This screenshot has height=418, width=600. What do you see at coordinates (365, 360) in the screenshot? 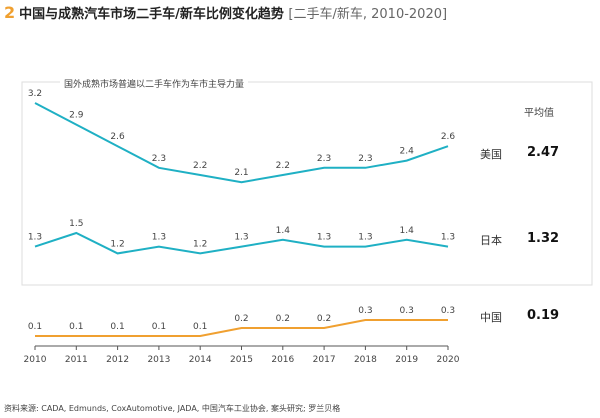
I see `x-tick-label: 2018` at bounding box center [365, 360].